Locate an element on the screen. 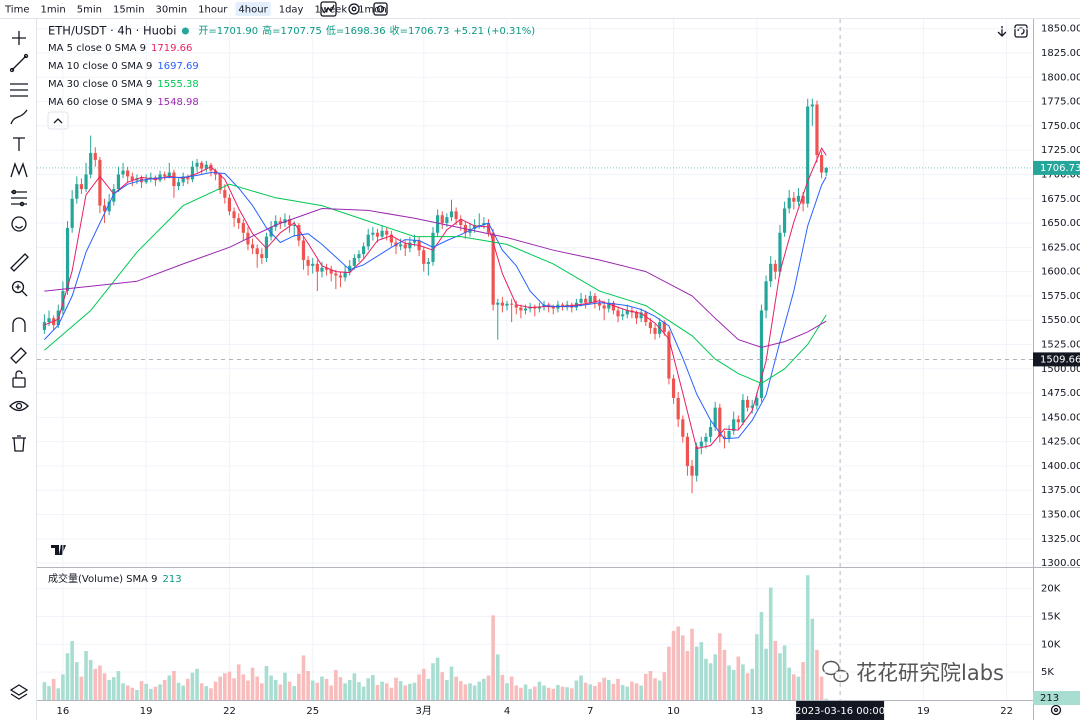 The width and height of the screenshot is (1080, 720). ma-legend-name: MA 30 close 0 SMA 9 is located at coordinates (100, 84).